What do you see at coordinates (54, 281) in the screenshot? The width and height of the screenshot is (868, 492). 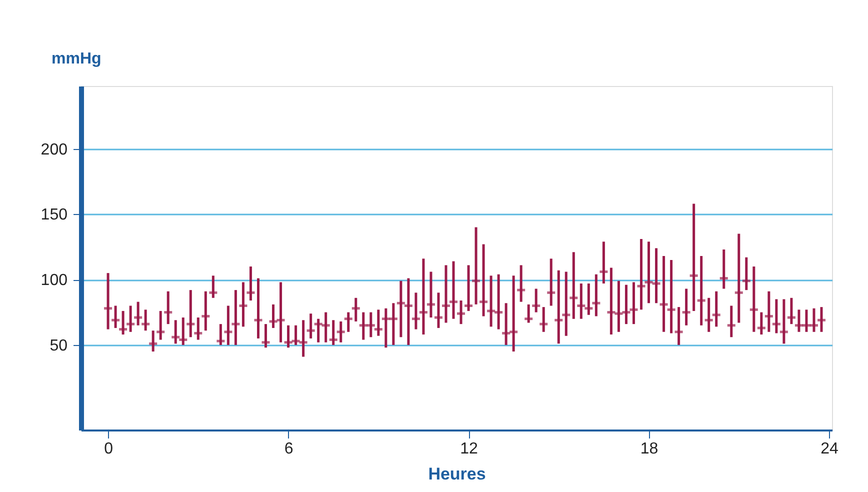 I see `y-tick-label: 100` at bounding box center [54, 281].